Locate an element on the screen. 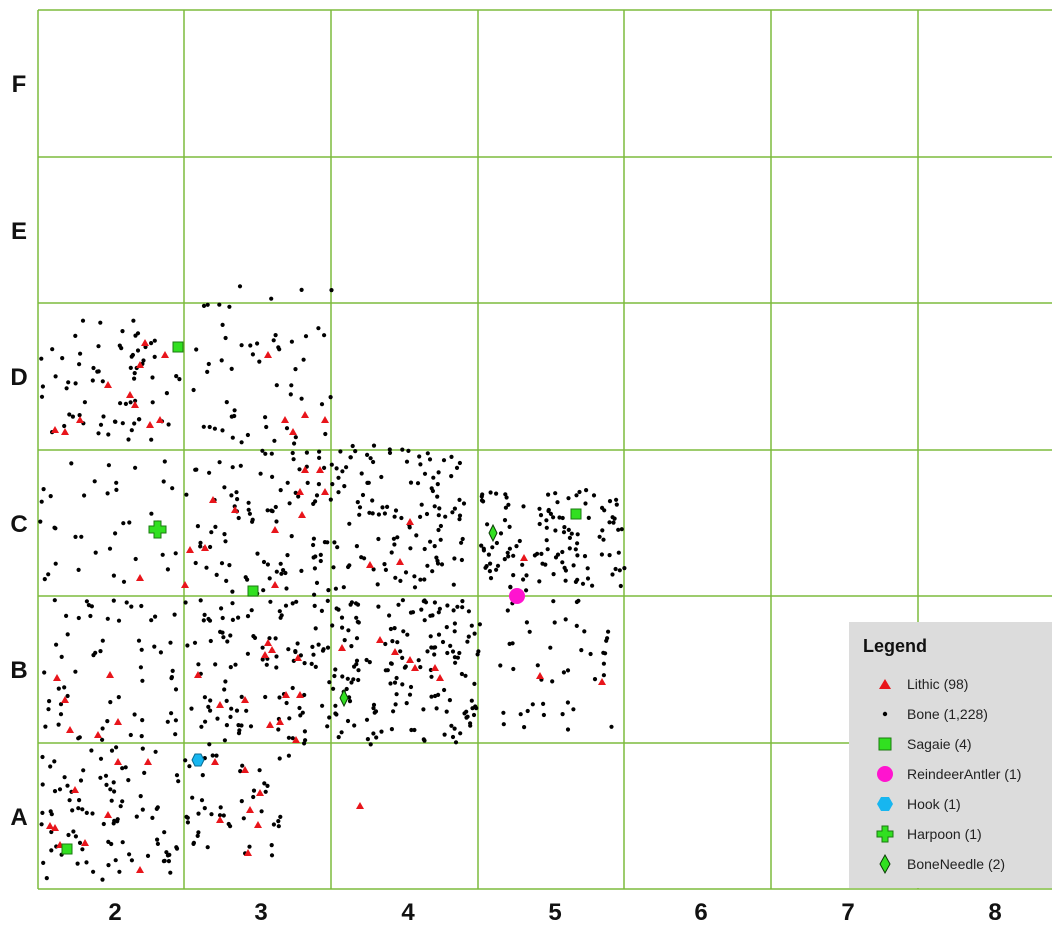  bone-needle-point is located at coordinates (493, 533).